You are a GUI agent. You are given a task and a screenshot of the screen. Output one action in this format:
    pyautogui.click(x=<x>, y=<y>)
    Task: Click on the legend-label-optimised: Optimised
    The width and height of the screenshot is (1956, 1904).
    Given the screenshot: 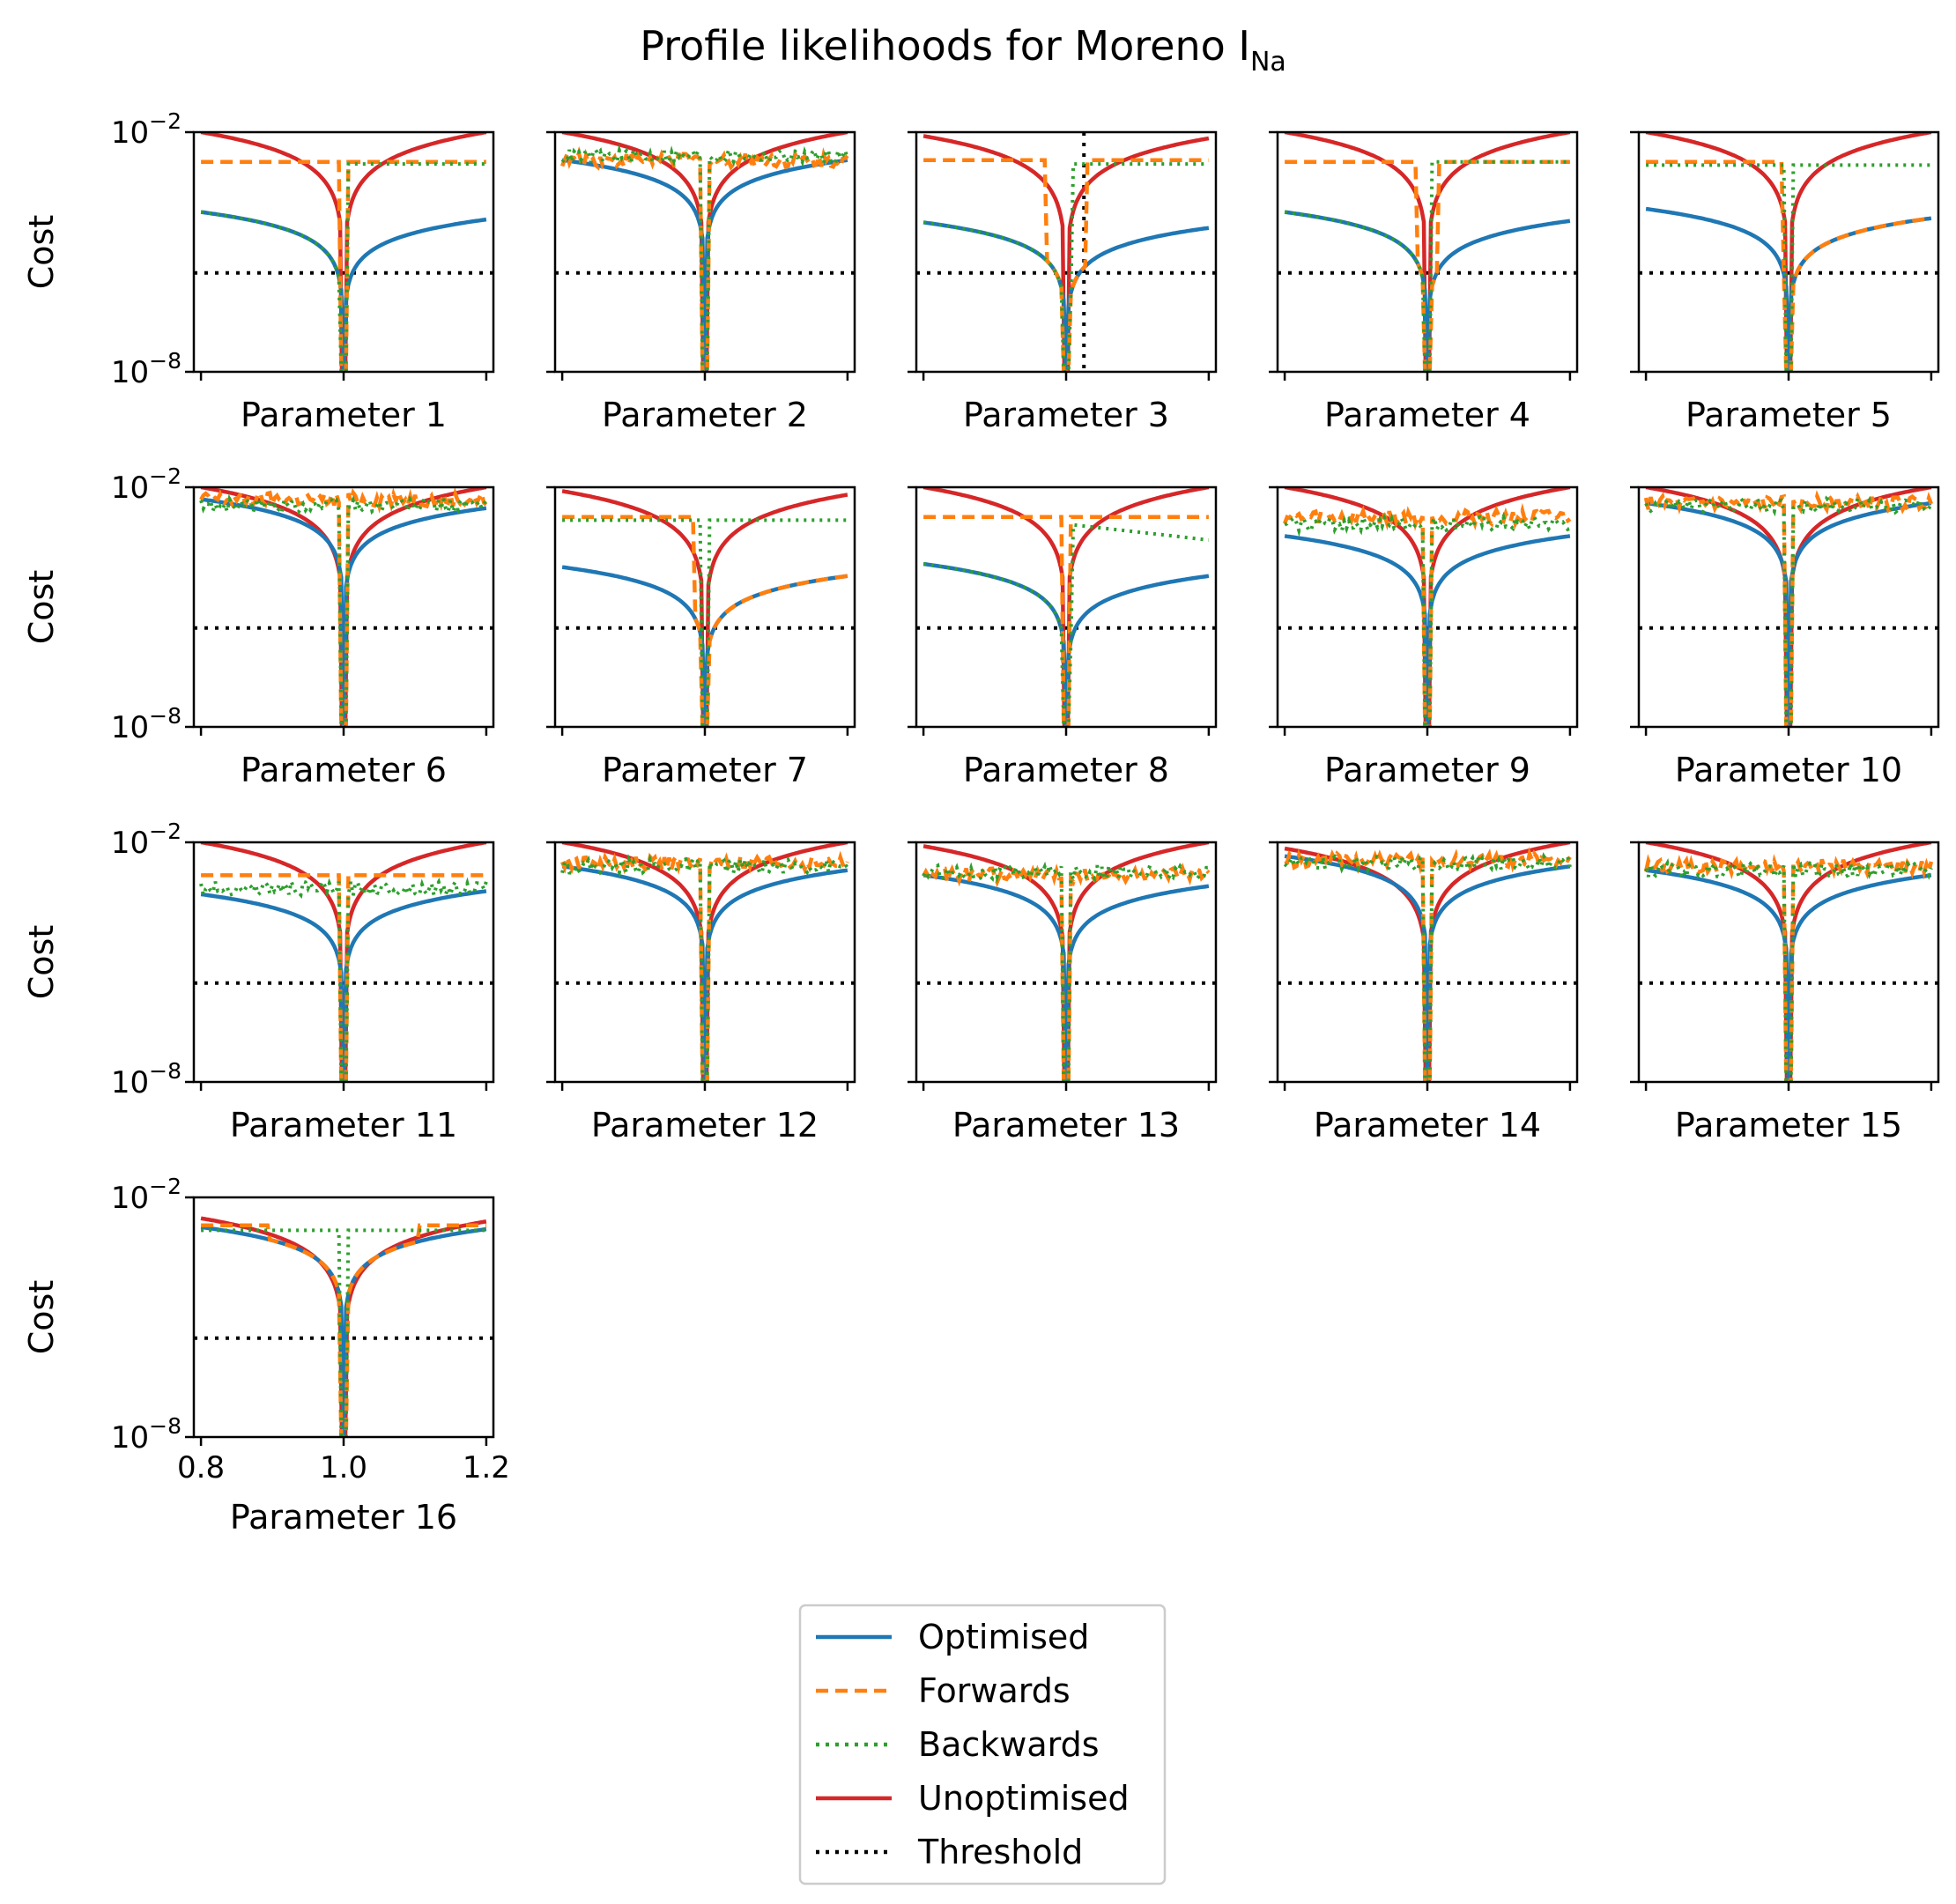 What is the action you would take?
    pyautogui.click(x=1003, y=1637)
    